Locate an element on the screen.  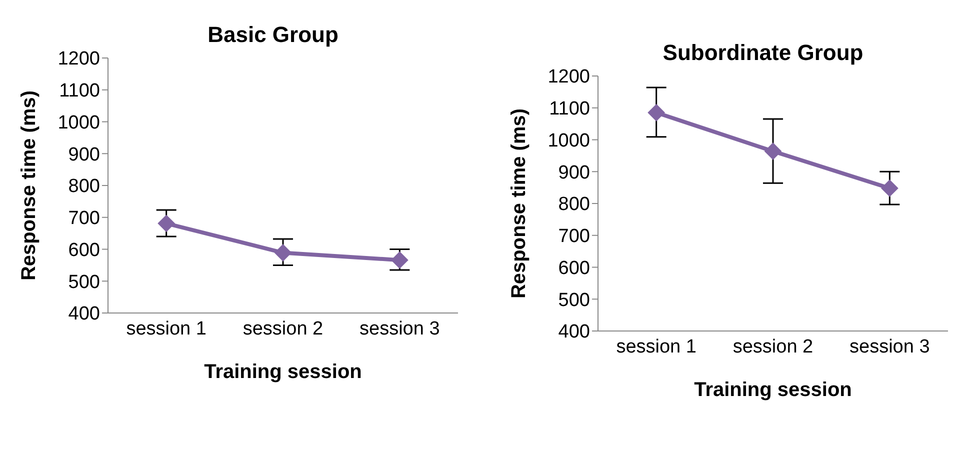
chart-title: Subordinate Group is located at coordinates (763, 53).